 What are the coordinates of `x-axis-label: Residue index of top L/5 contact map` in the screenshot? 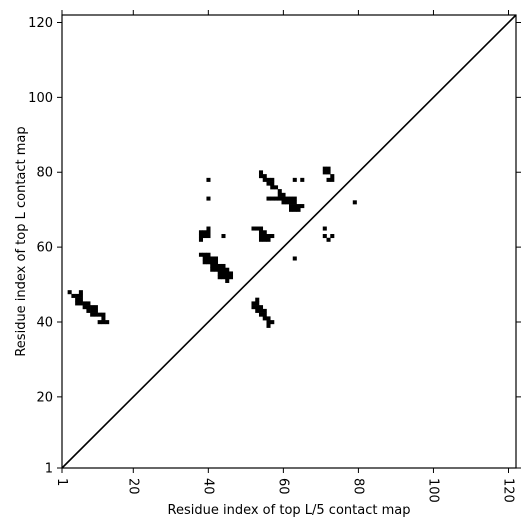 It's located at (289, 510).